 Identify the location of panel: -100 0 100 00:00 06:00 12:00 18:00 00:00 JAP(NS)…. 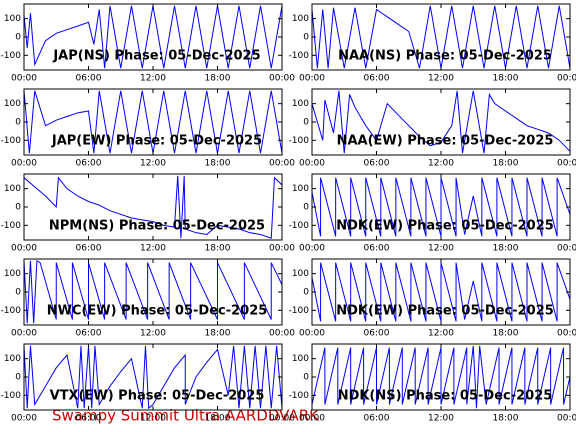
(148, 43).